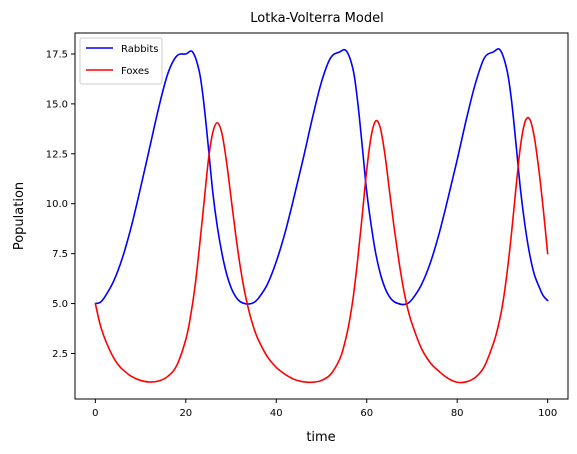  What do you see at coordinates (139, 49) in the screenshot?
I see `legend-label-rabbits: Rabbits` at bounding box center [139, 49].